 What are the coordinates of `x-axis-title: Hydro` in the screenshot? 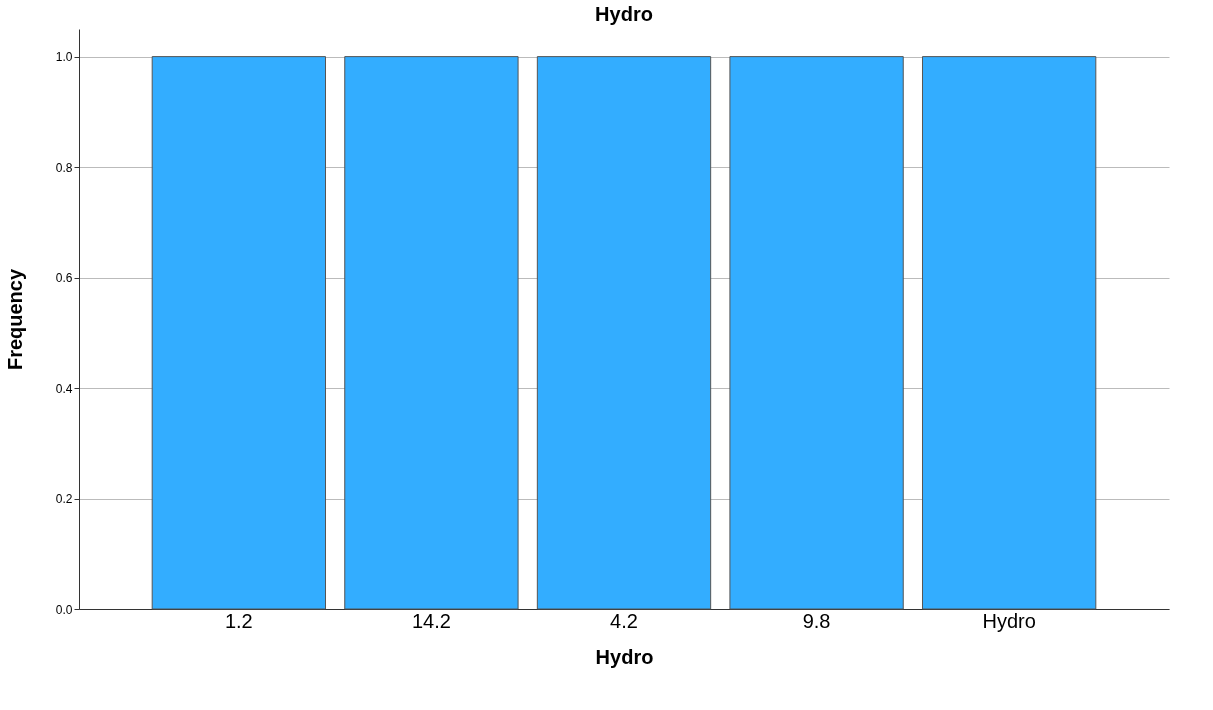 It's located at (624, 656).